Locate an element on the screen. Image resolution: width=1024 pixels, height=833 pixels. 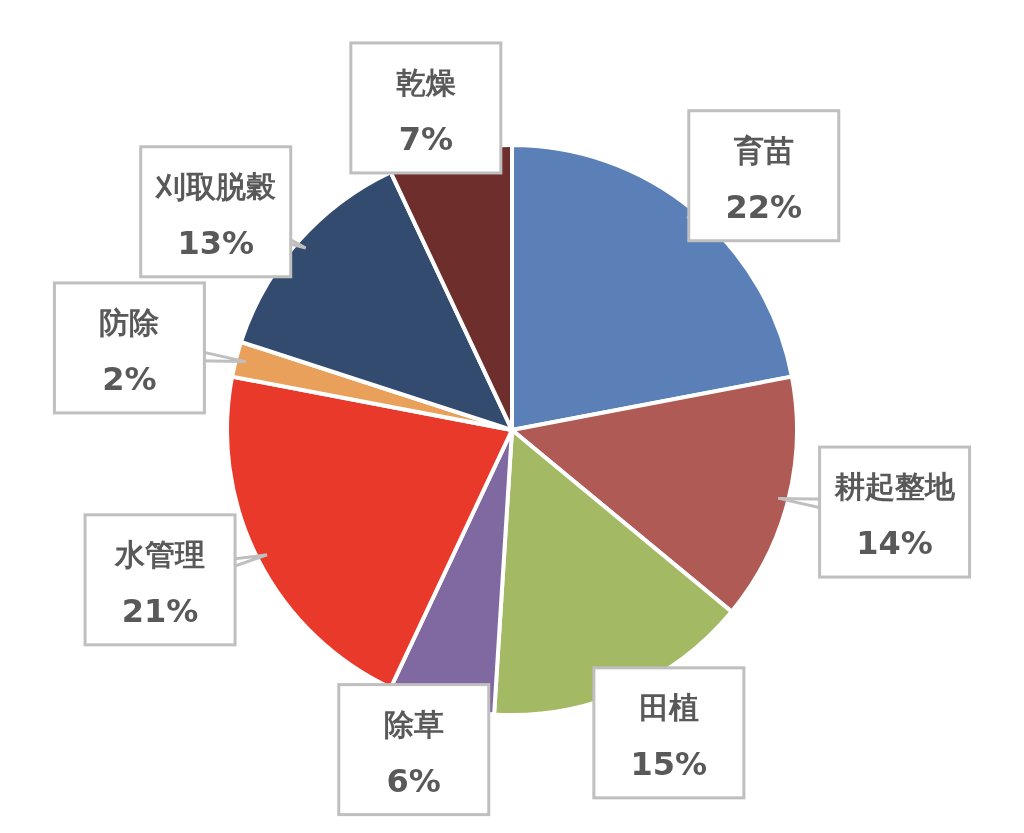
slice-label: 乾燥 is located at coordinates (425, 82).